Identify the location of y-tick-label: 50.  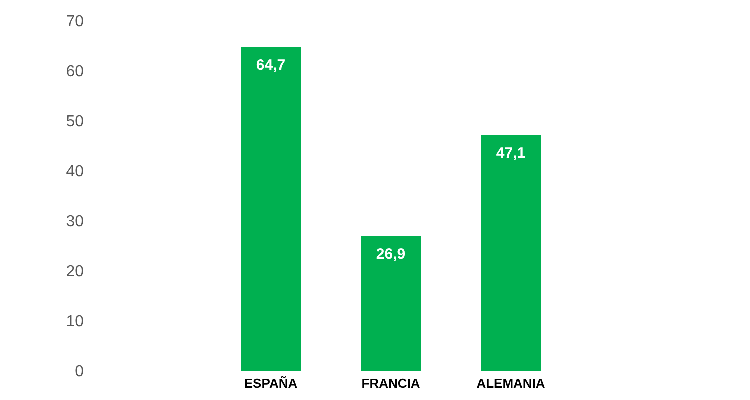
(75, 122).